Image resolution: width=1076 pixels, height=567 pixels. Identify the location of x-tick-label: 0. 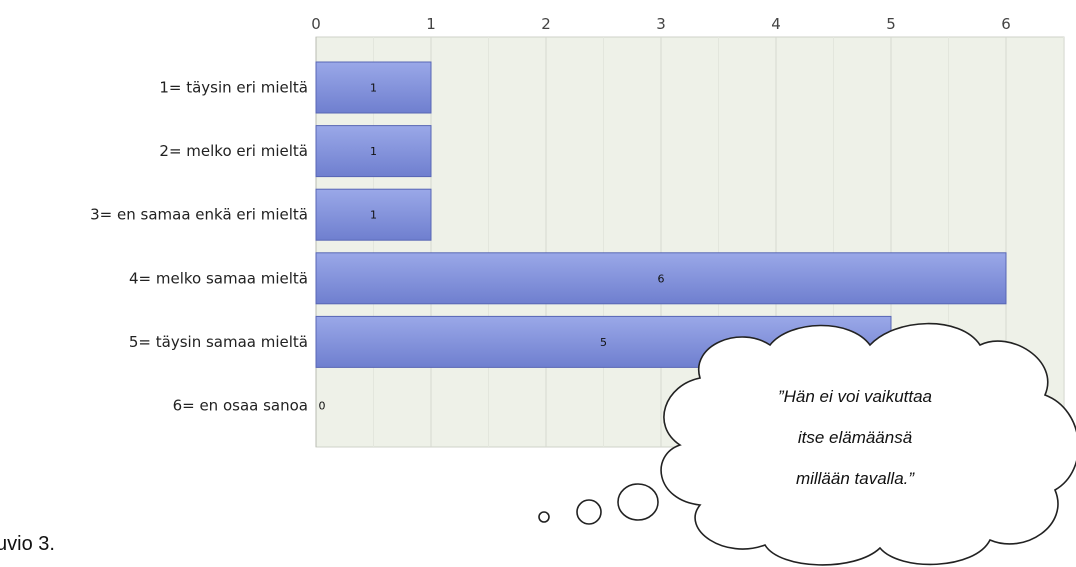
(316, 24).